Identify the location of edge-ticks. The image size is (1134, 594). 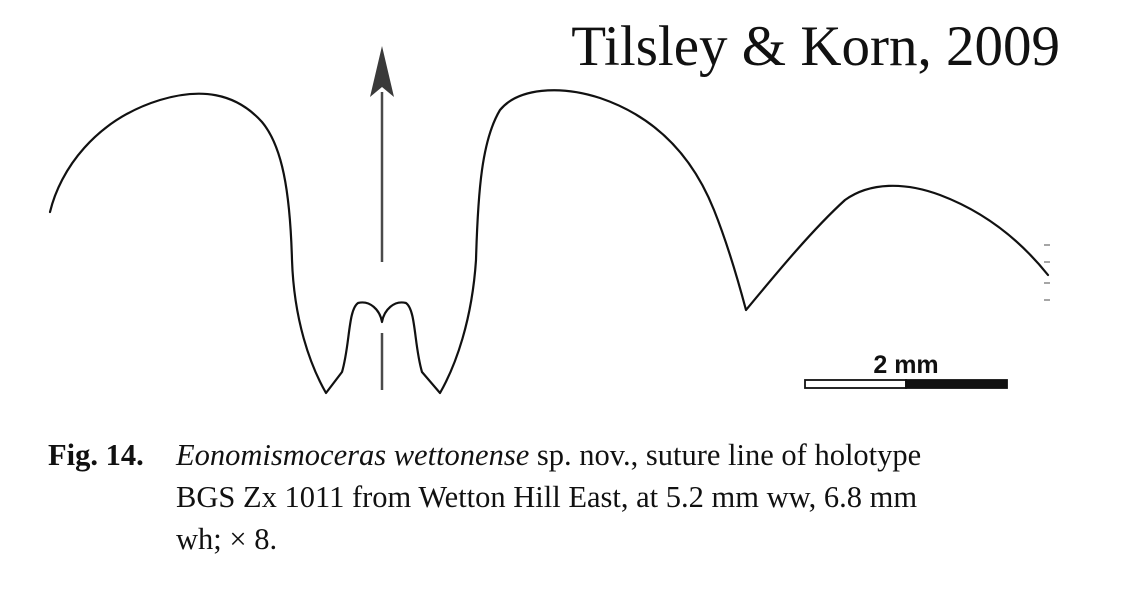
(1047, 272).